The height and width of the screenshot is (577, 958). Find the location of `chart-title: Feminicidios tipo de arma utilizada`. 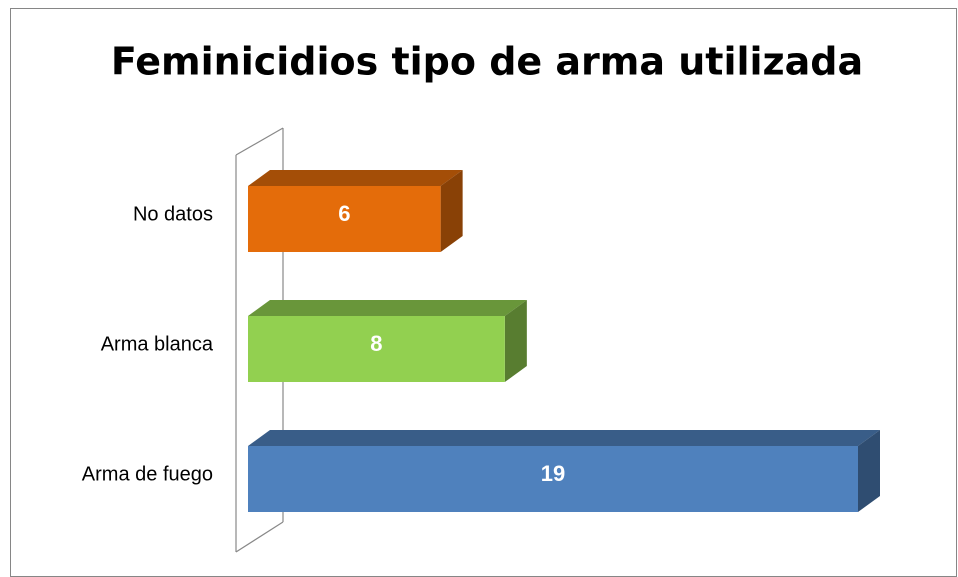

chart-title: Feminicidios tipo de arma utilizada is located at coordinates (487, 62).